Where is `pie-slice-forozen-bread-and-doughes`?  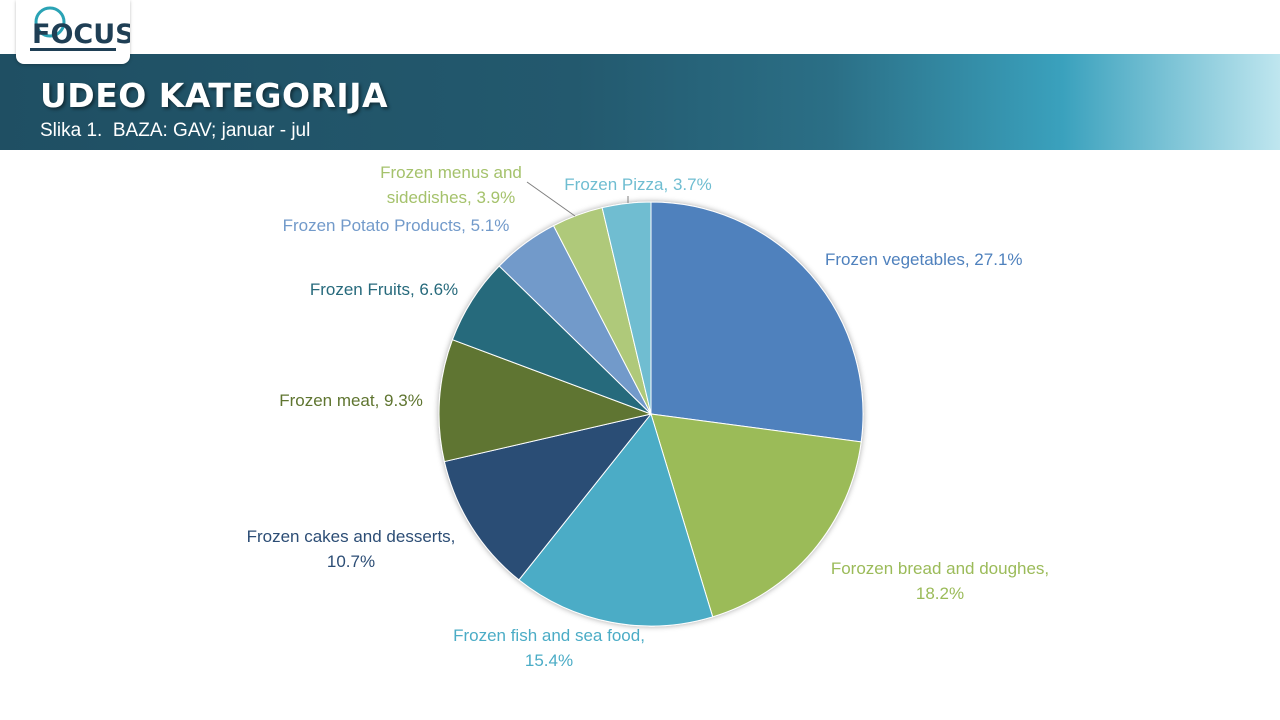 pie-slice-forozen-bread-and-doughes is located at coordinates (756, 515).